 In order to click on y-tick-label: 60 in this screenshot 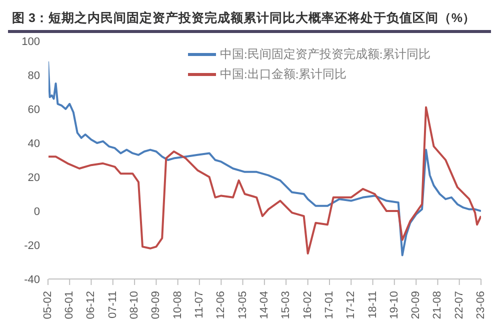, I will do `click(34, 110)`.